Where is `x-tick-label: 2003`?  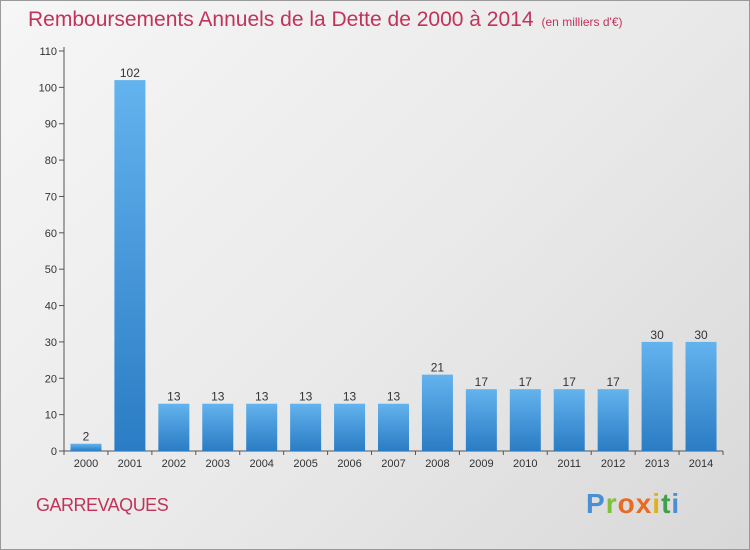
x-tick-label: 2003 is located at coordinates (218, 464).